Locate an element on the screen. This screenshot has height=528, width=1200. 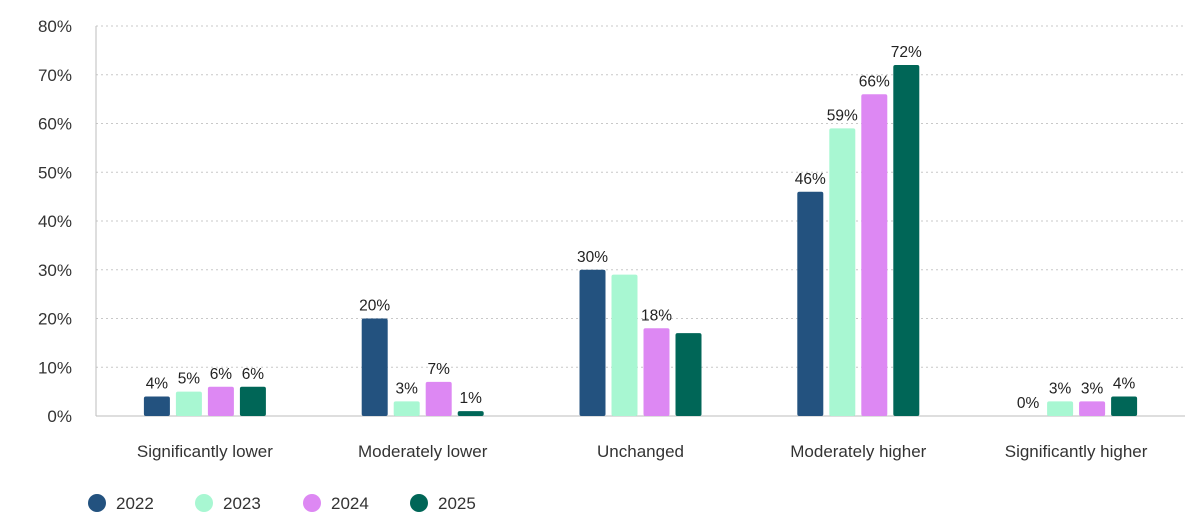
y-tick-label: 10% is located at coordinates (55, 367).